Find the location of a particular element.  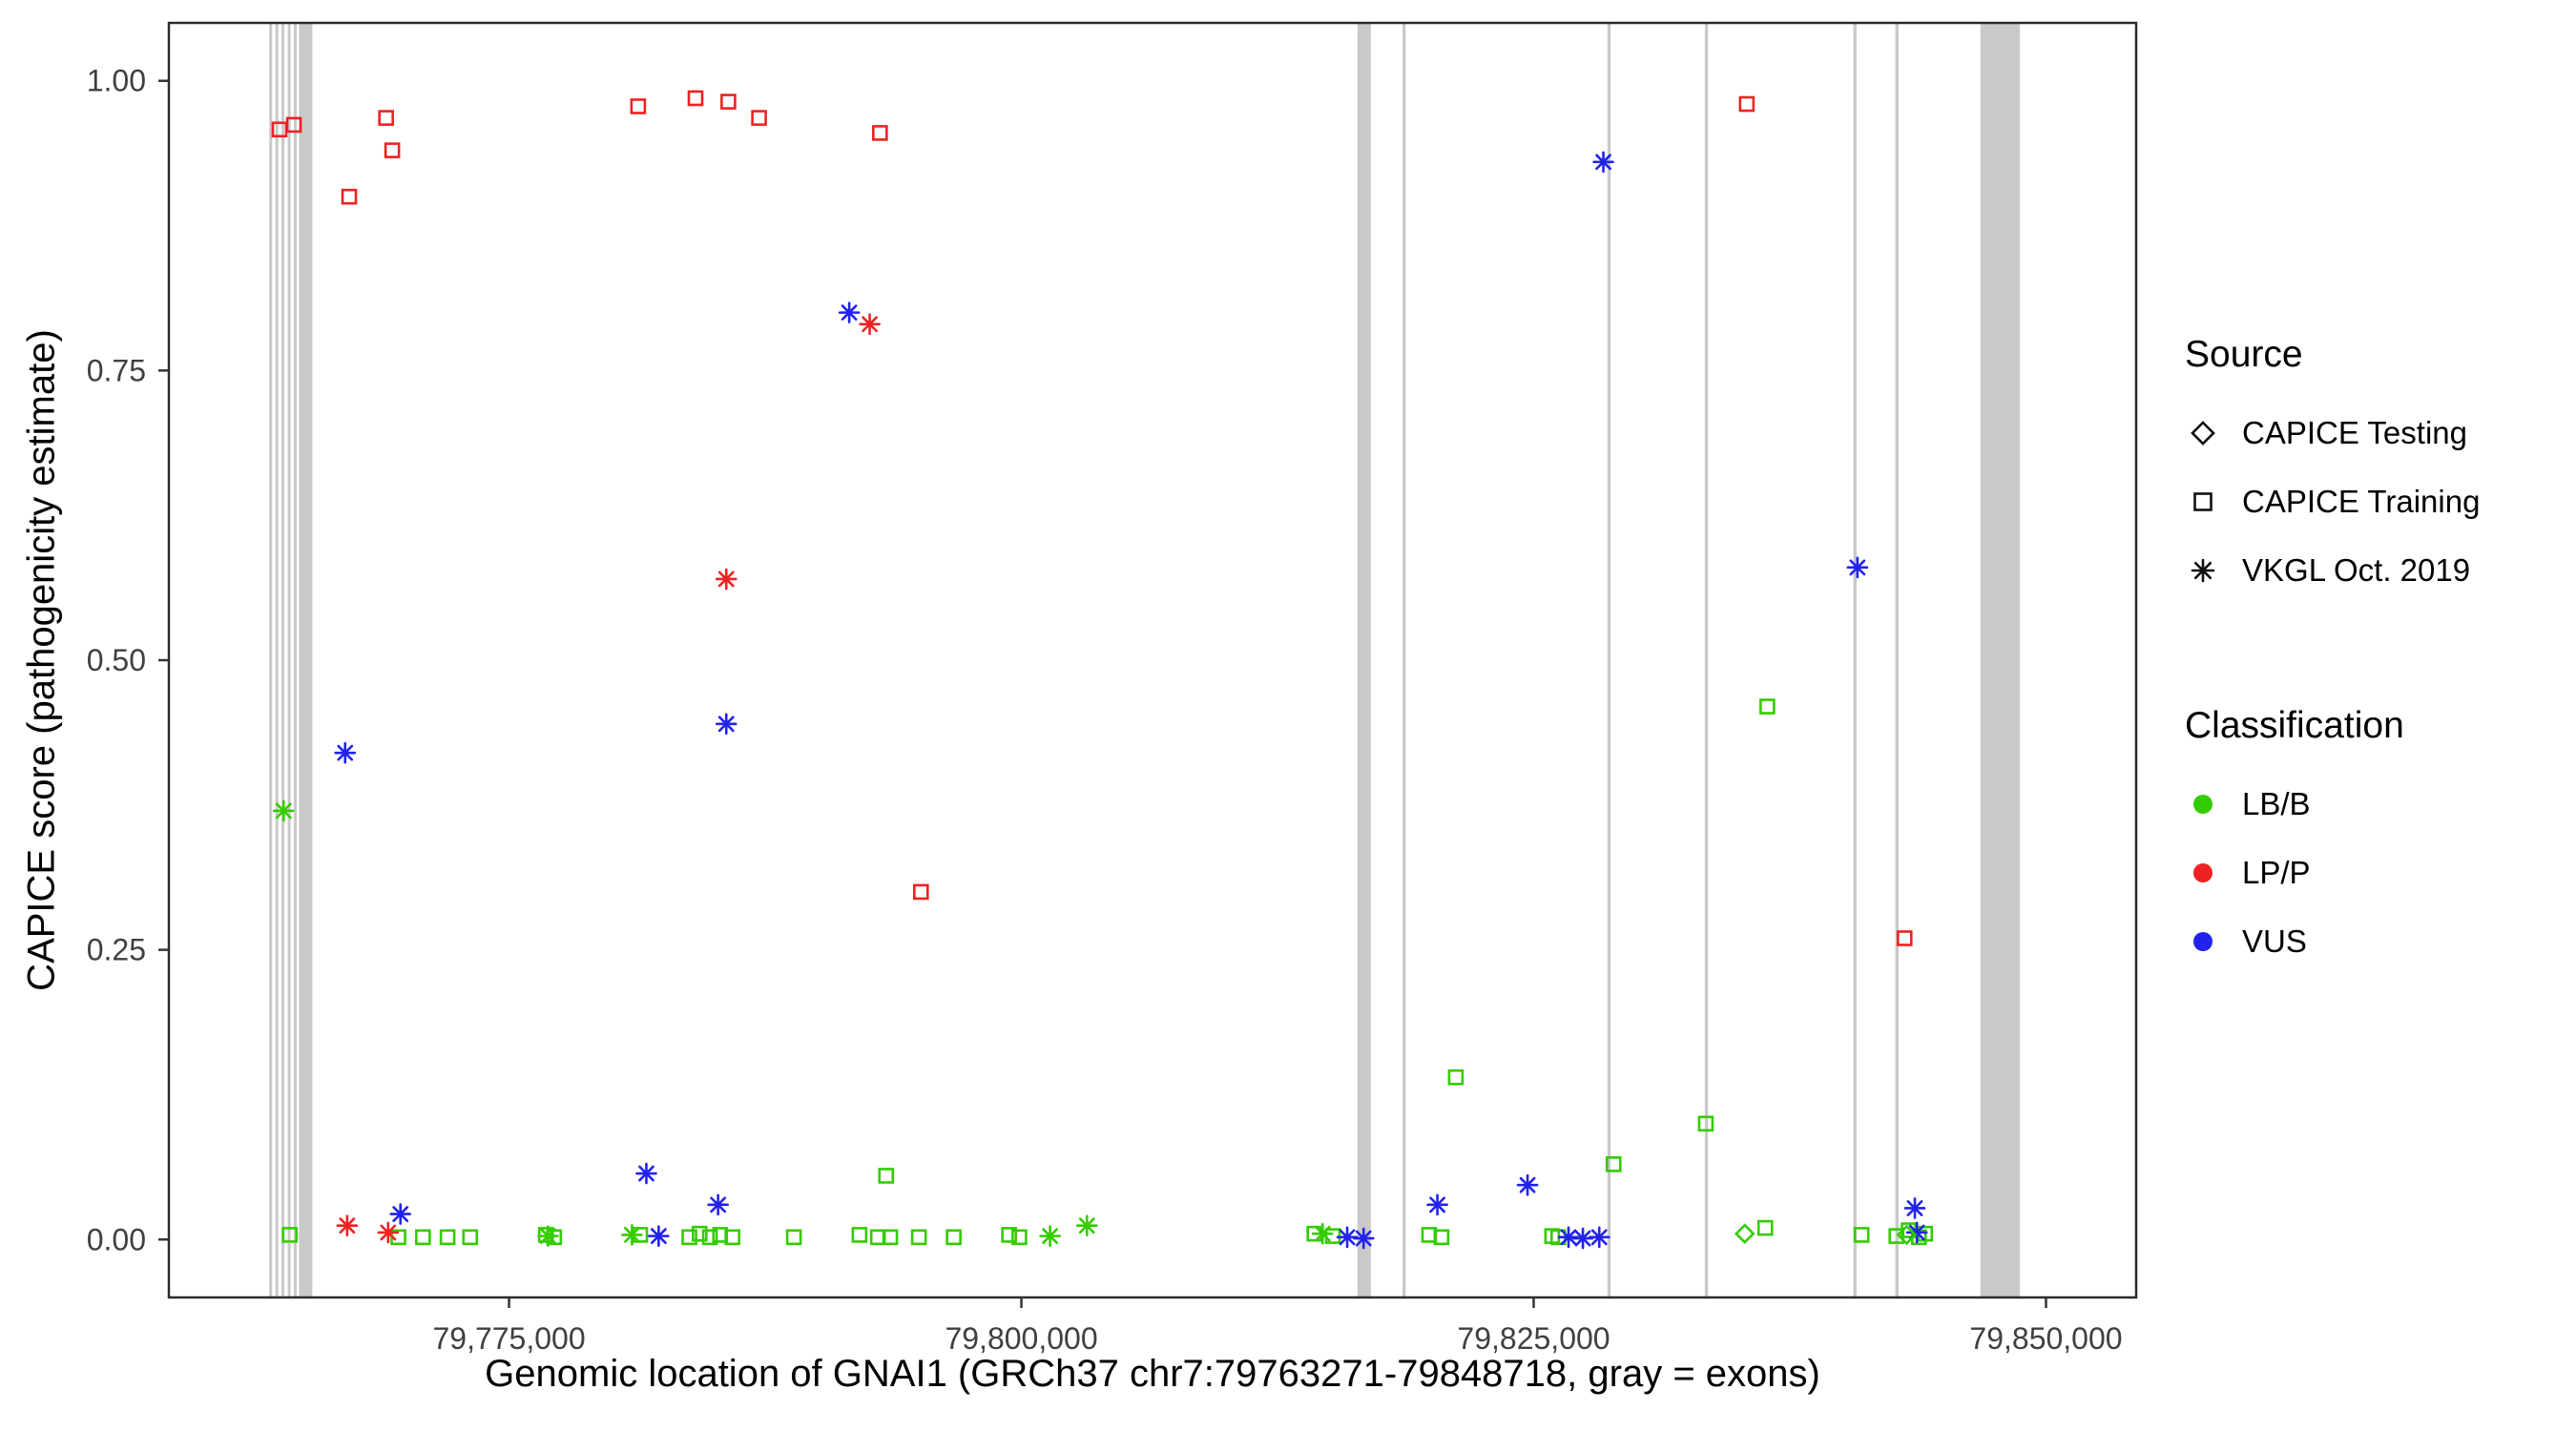

legend-source-title: Source is located at coordinates (2244, 354).